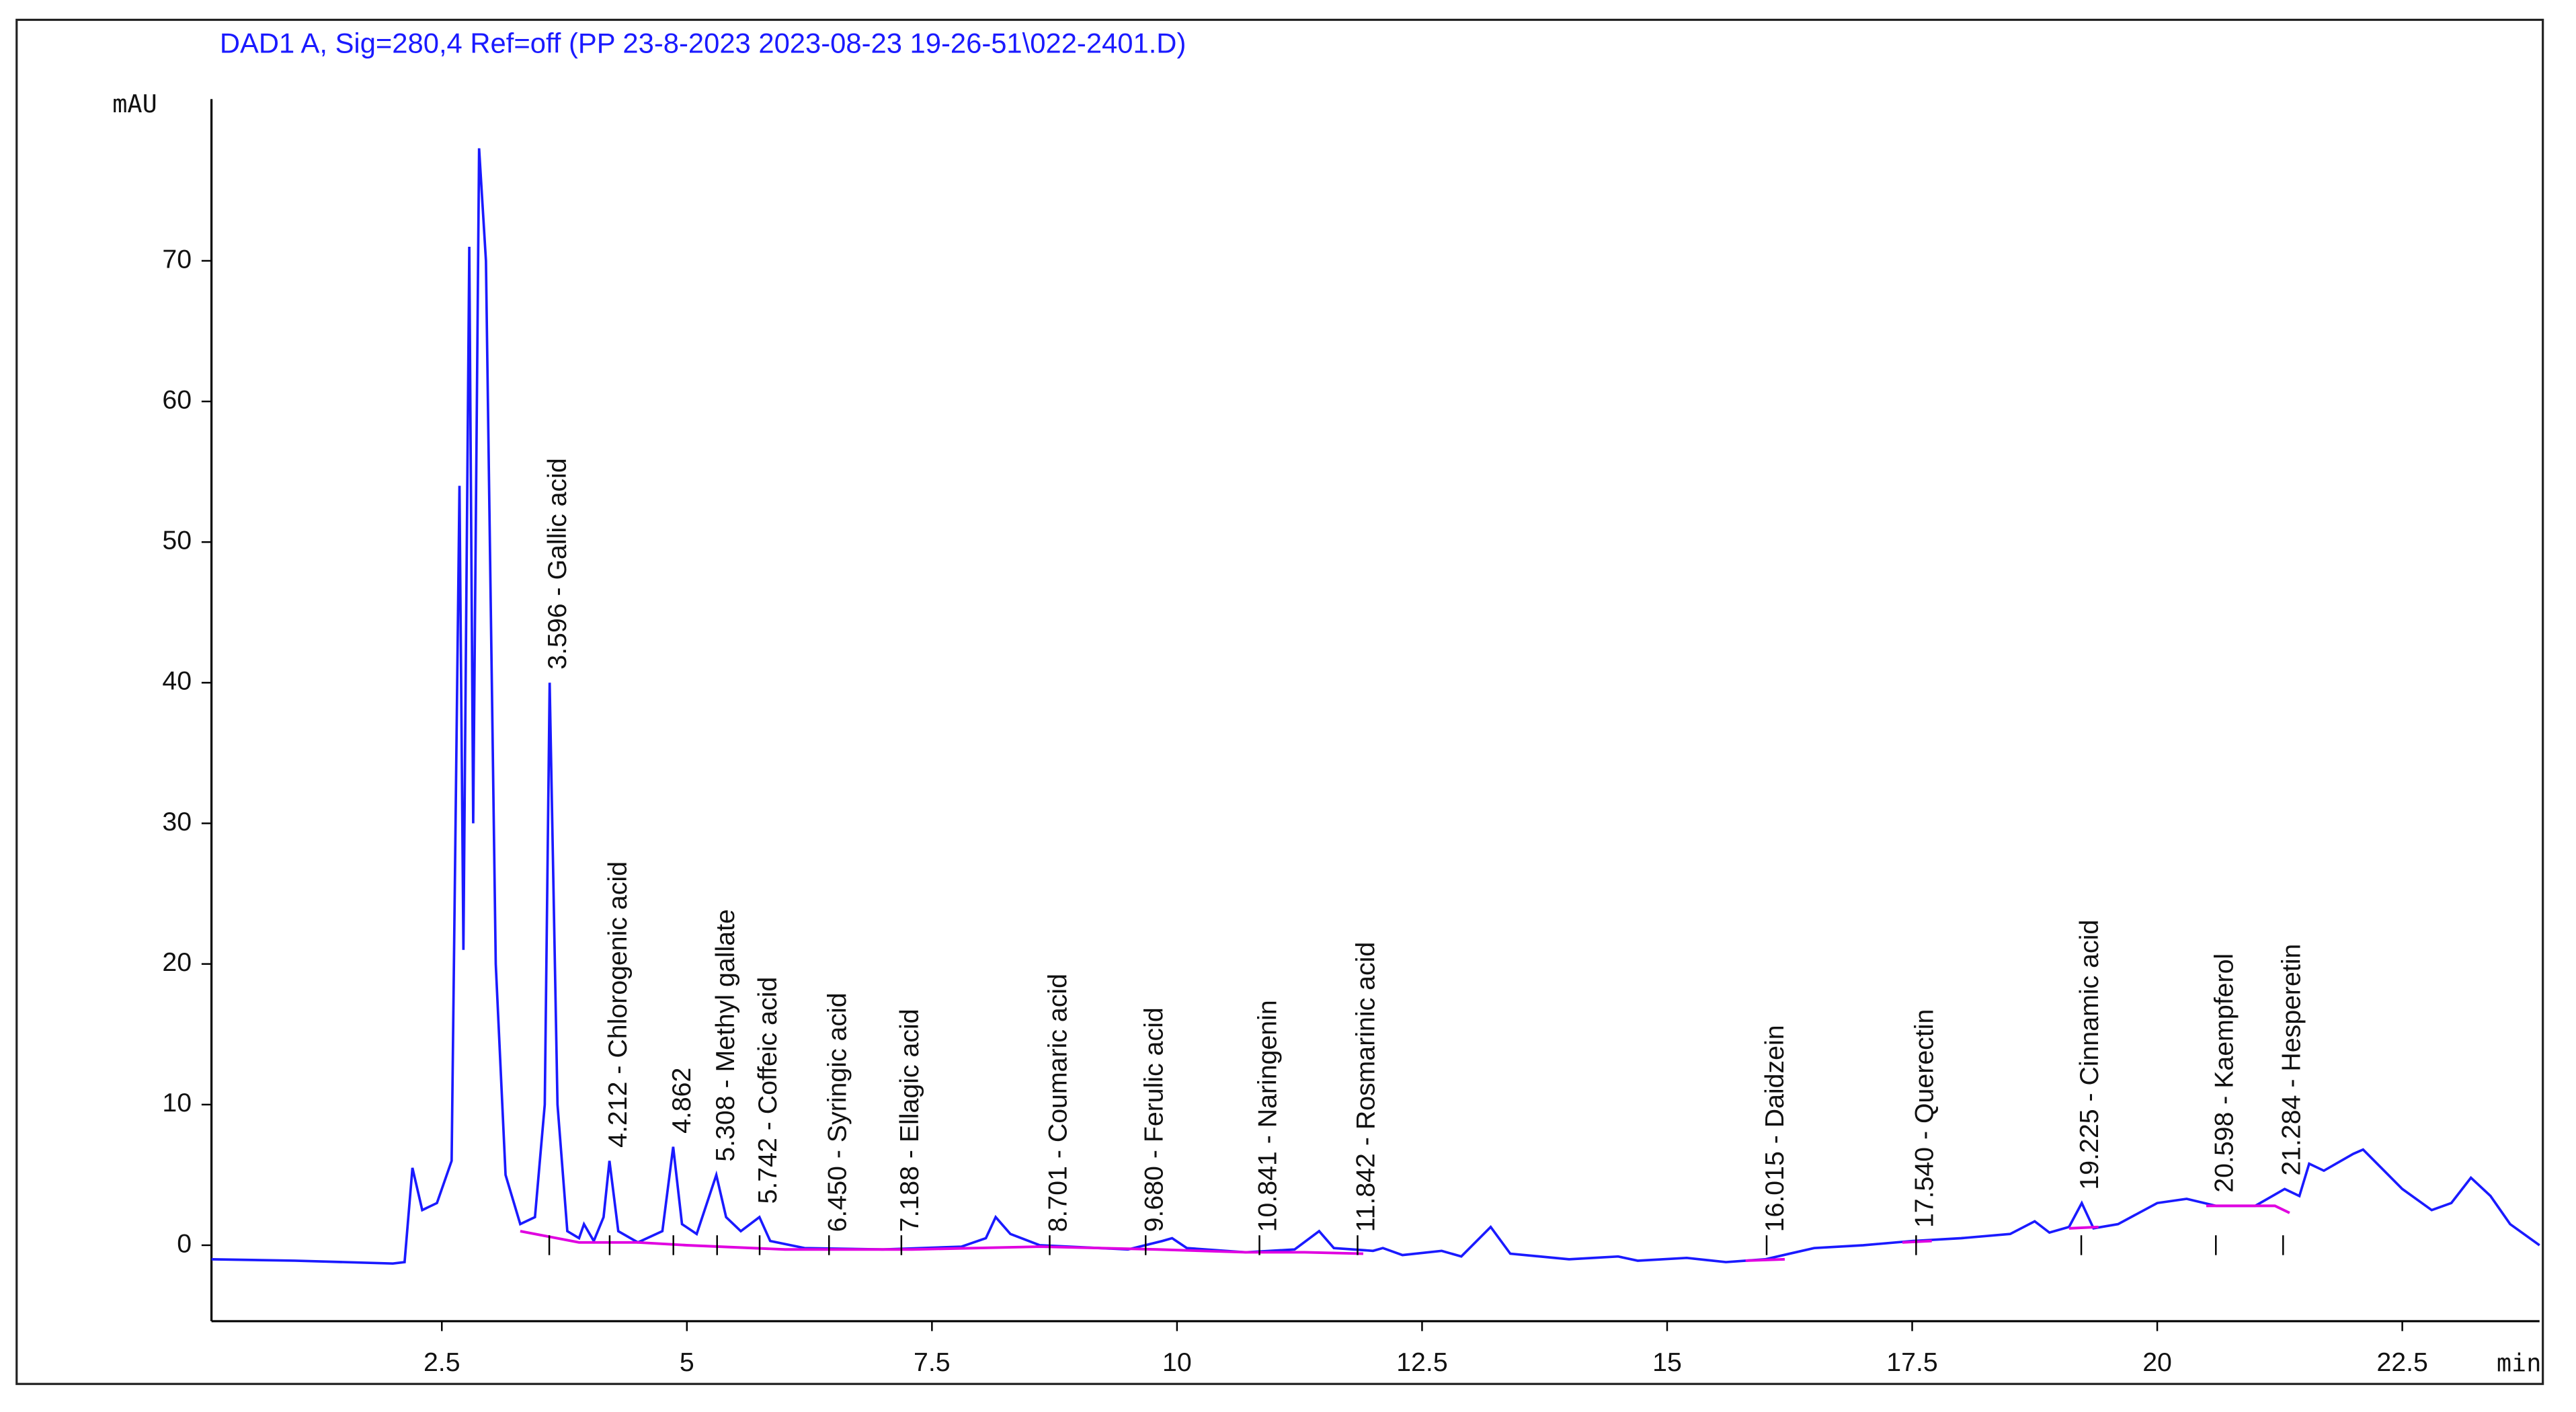 The height and width of the screenshot is (1412, 2576). What do you see at coordinates (1366, 1087) in the screenshot?
I see `peak-label: 11.842 - Rosmarinic acid` at bounding box center [1366, 1087].